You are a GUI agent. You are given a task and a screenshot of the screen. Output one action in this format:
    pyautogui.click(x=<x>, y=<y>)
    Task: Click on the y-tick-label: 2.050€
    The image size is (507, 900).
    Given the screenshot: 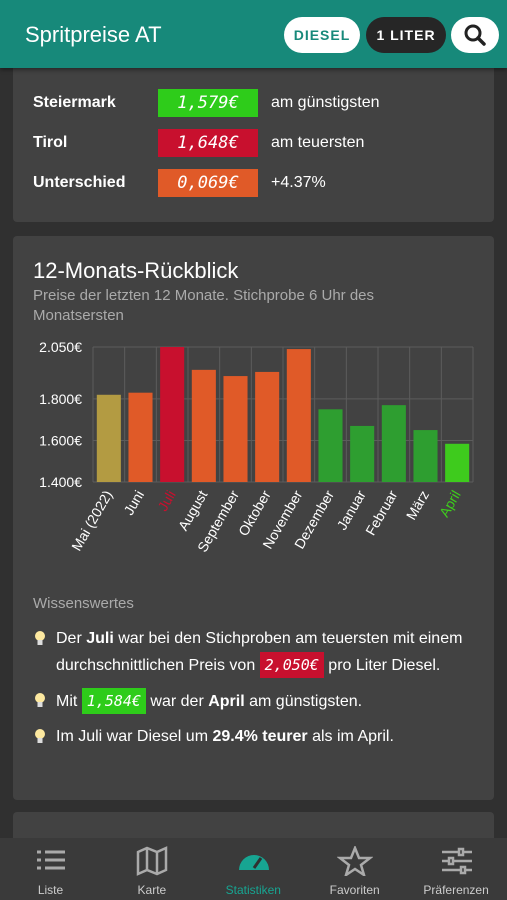 What is the action you would take?
    pyautogui.click(x=60, y=347)
    